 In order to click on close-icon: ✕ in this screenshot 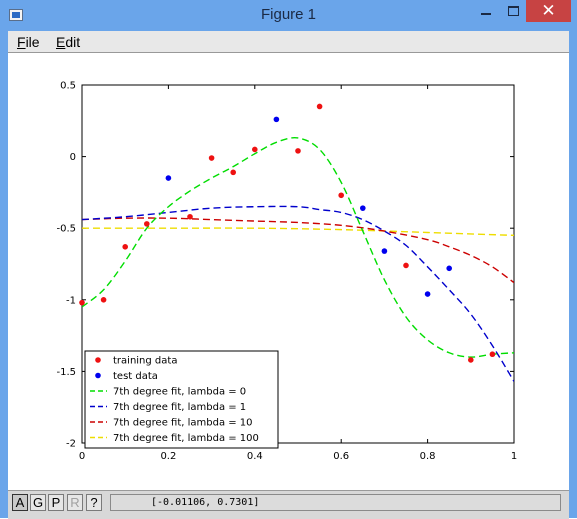, I will do `click(548, 10)`.